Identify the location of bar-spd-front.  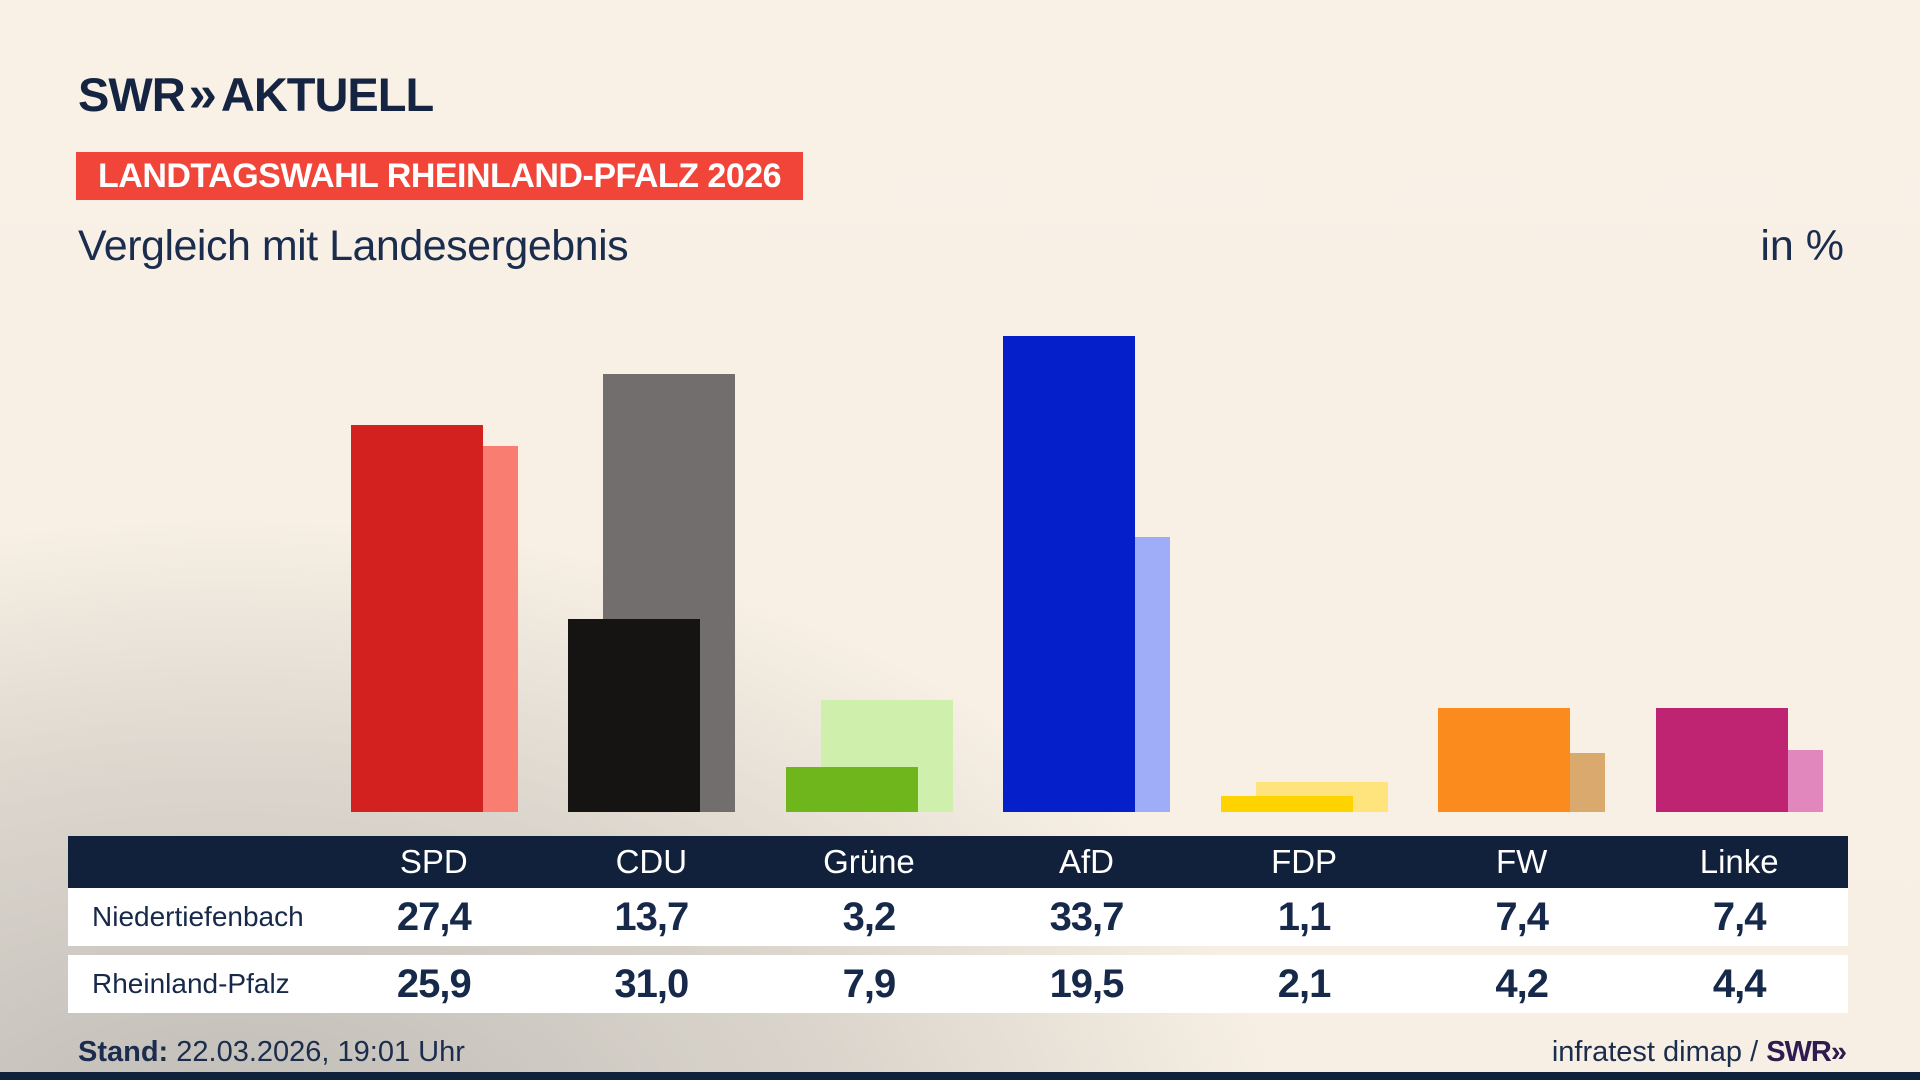
(416, 618).